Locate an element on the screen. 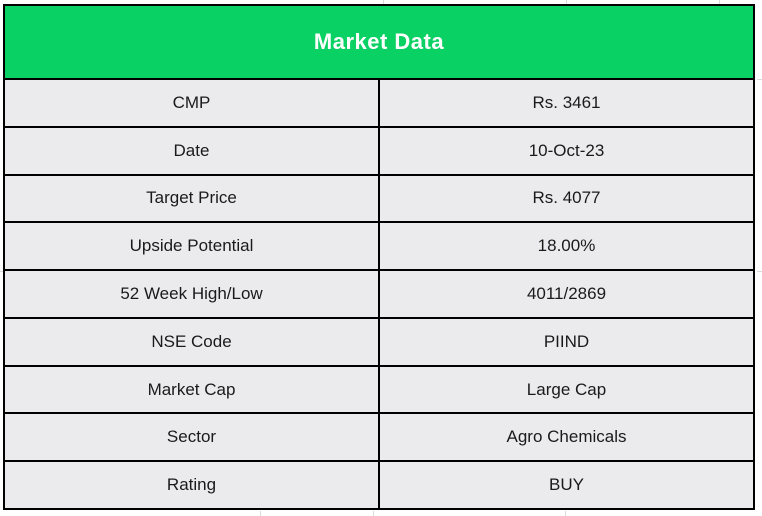 The image size is (762, 516). table-row-target-price: Target Price Rs. 4077 is located at coordinates (379, 197).